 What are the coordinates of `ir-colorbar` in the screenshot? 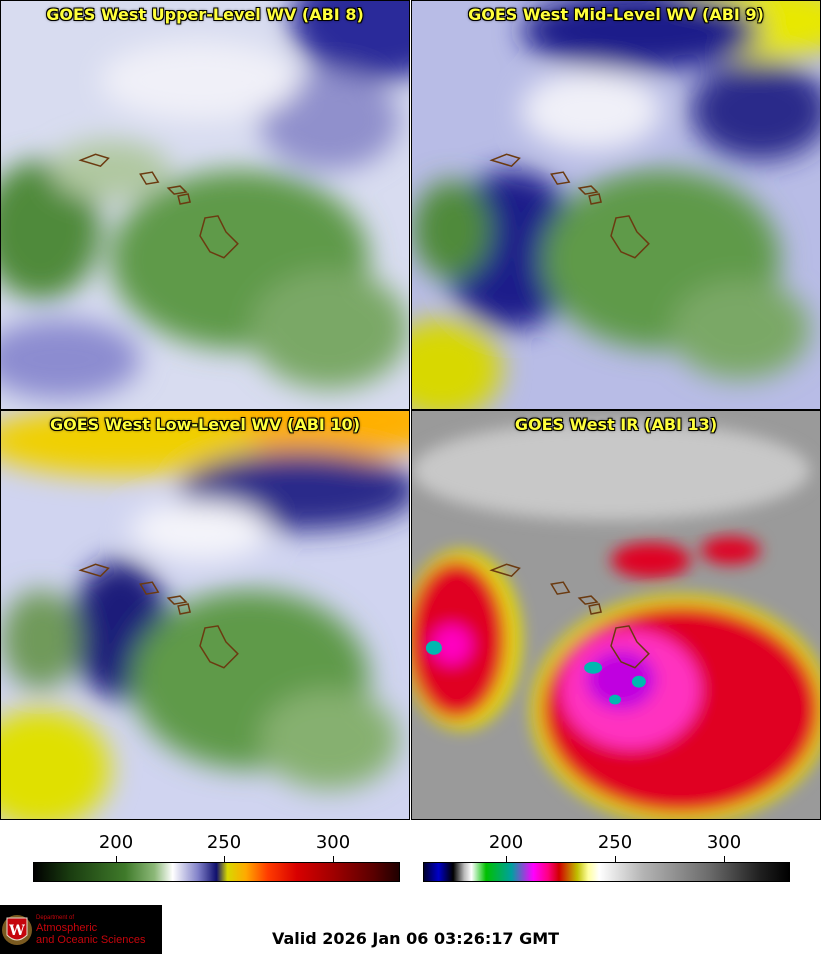 It's located at (606, 872).